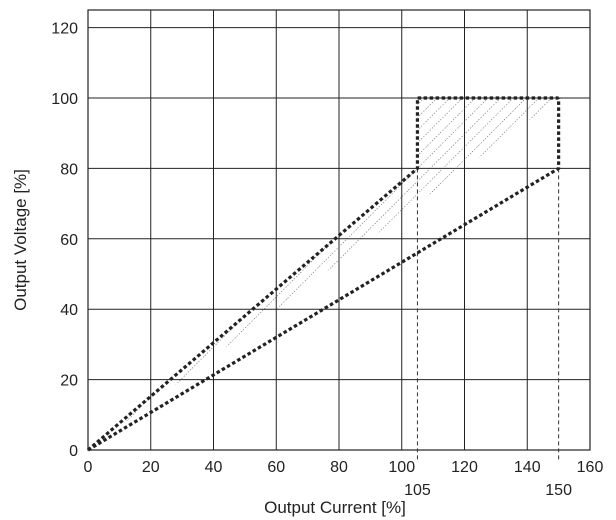  What do you see at coordinates (590, 467) in the screenshot?
I see `x-tick-label: 160` at bounding box center [590, 467].